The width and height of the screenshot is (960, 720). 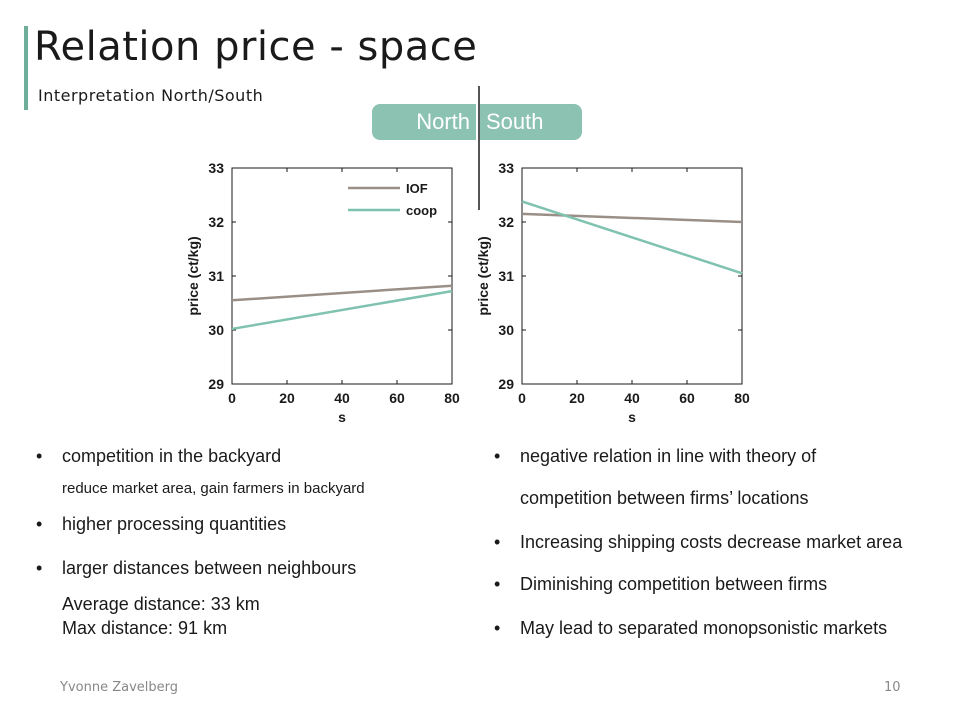 What do you see at coordinates (256, 47) in the screenshot?
I see `page-title: Relation price - space` at bounding box center [256, 47].